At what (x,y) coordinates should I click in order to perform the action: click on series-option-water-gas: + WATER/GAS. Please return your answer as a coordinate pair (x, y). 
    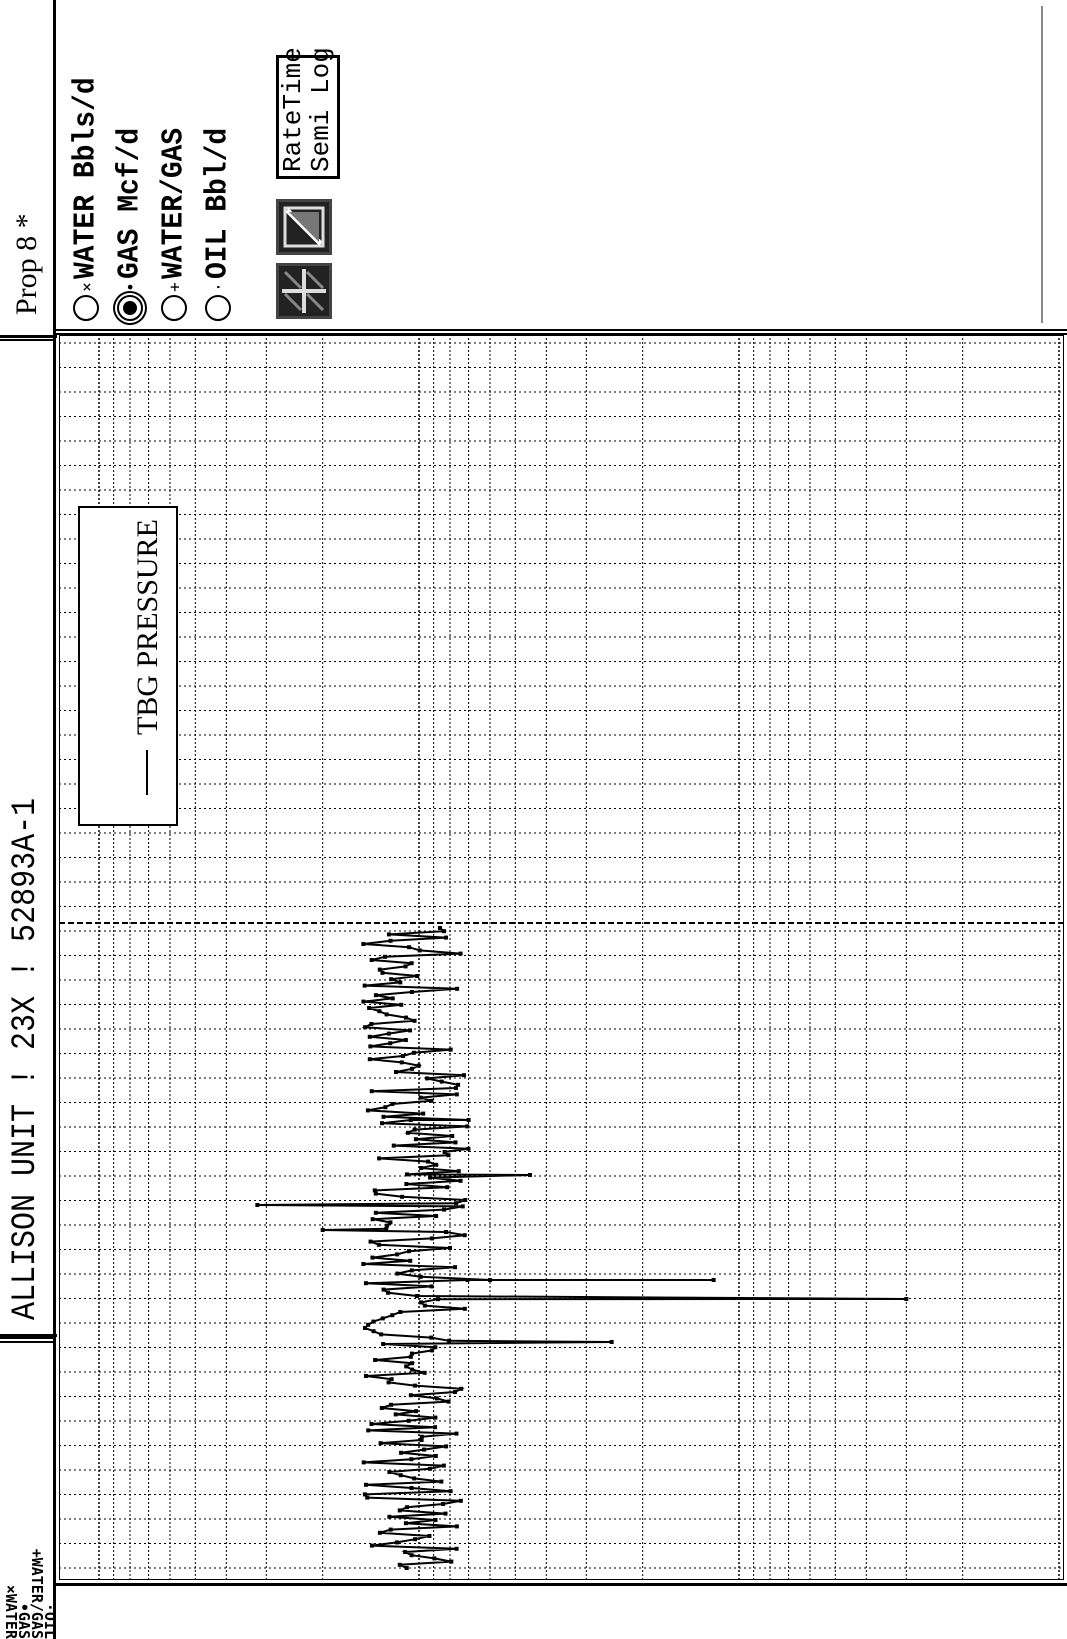
    Looking at the image, I should click on (174, 164).